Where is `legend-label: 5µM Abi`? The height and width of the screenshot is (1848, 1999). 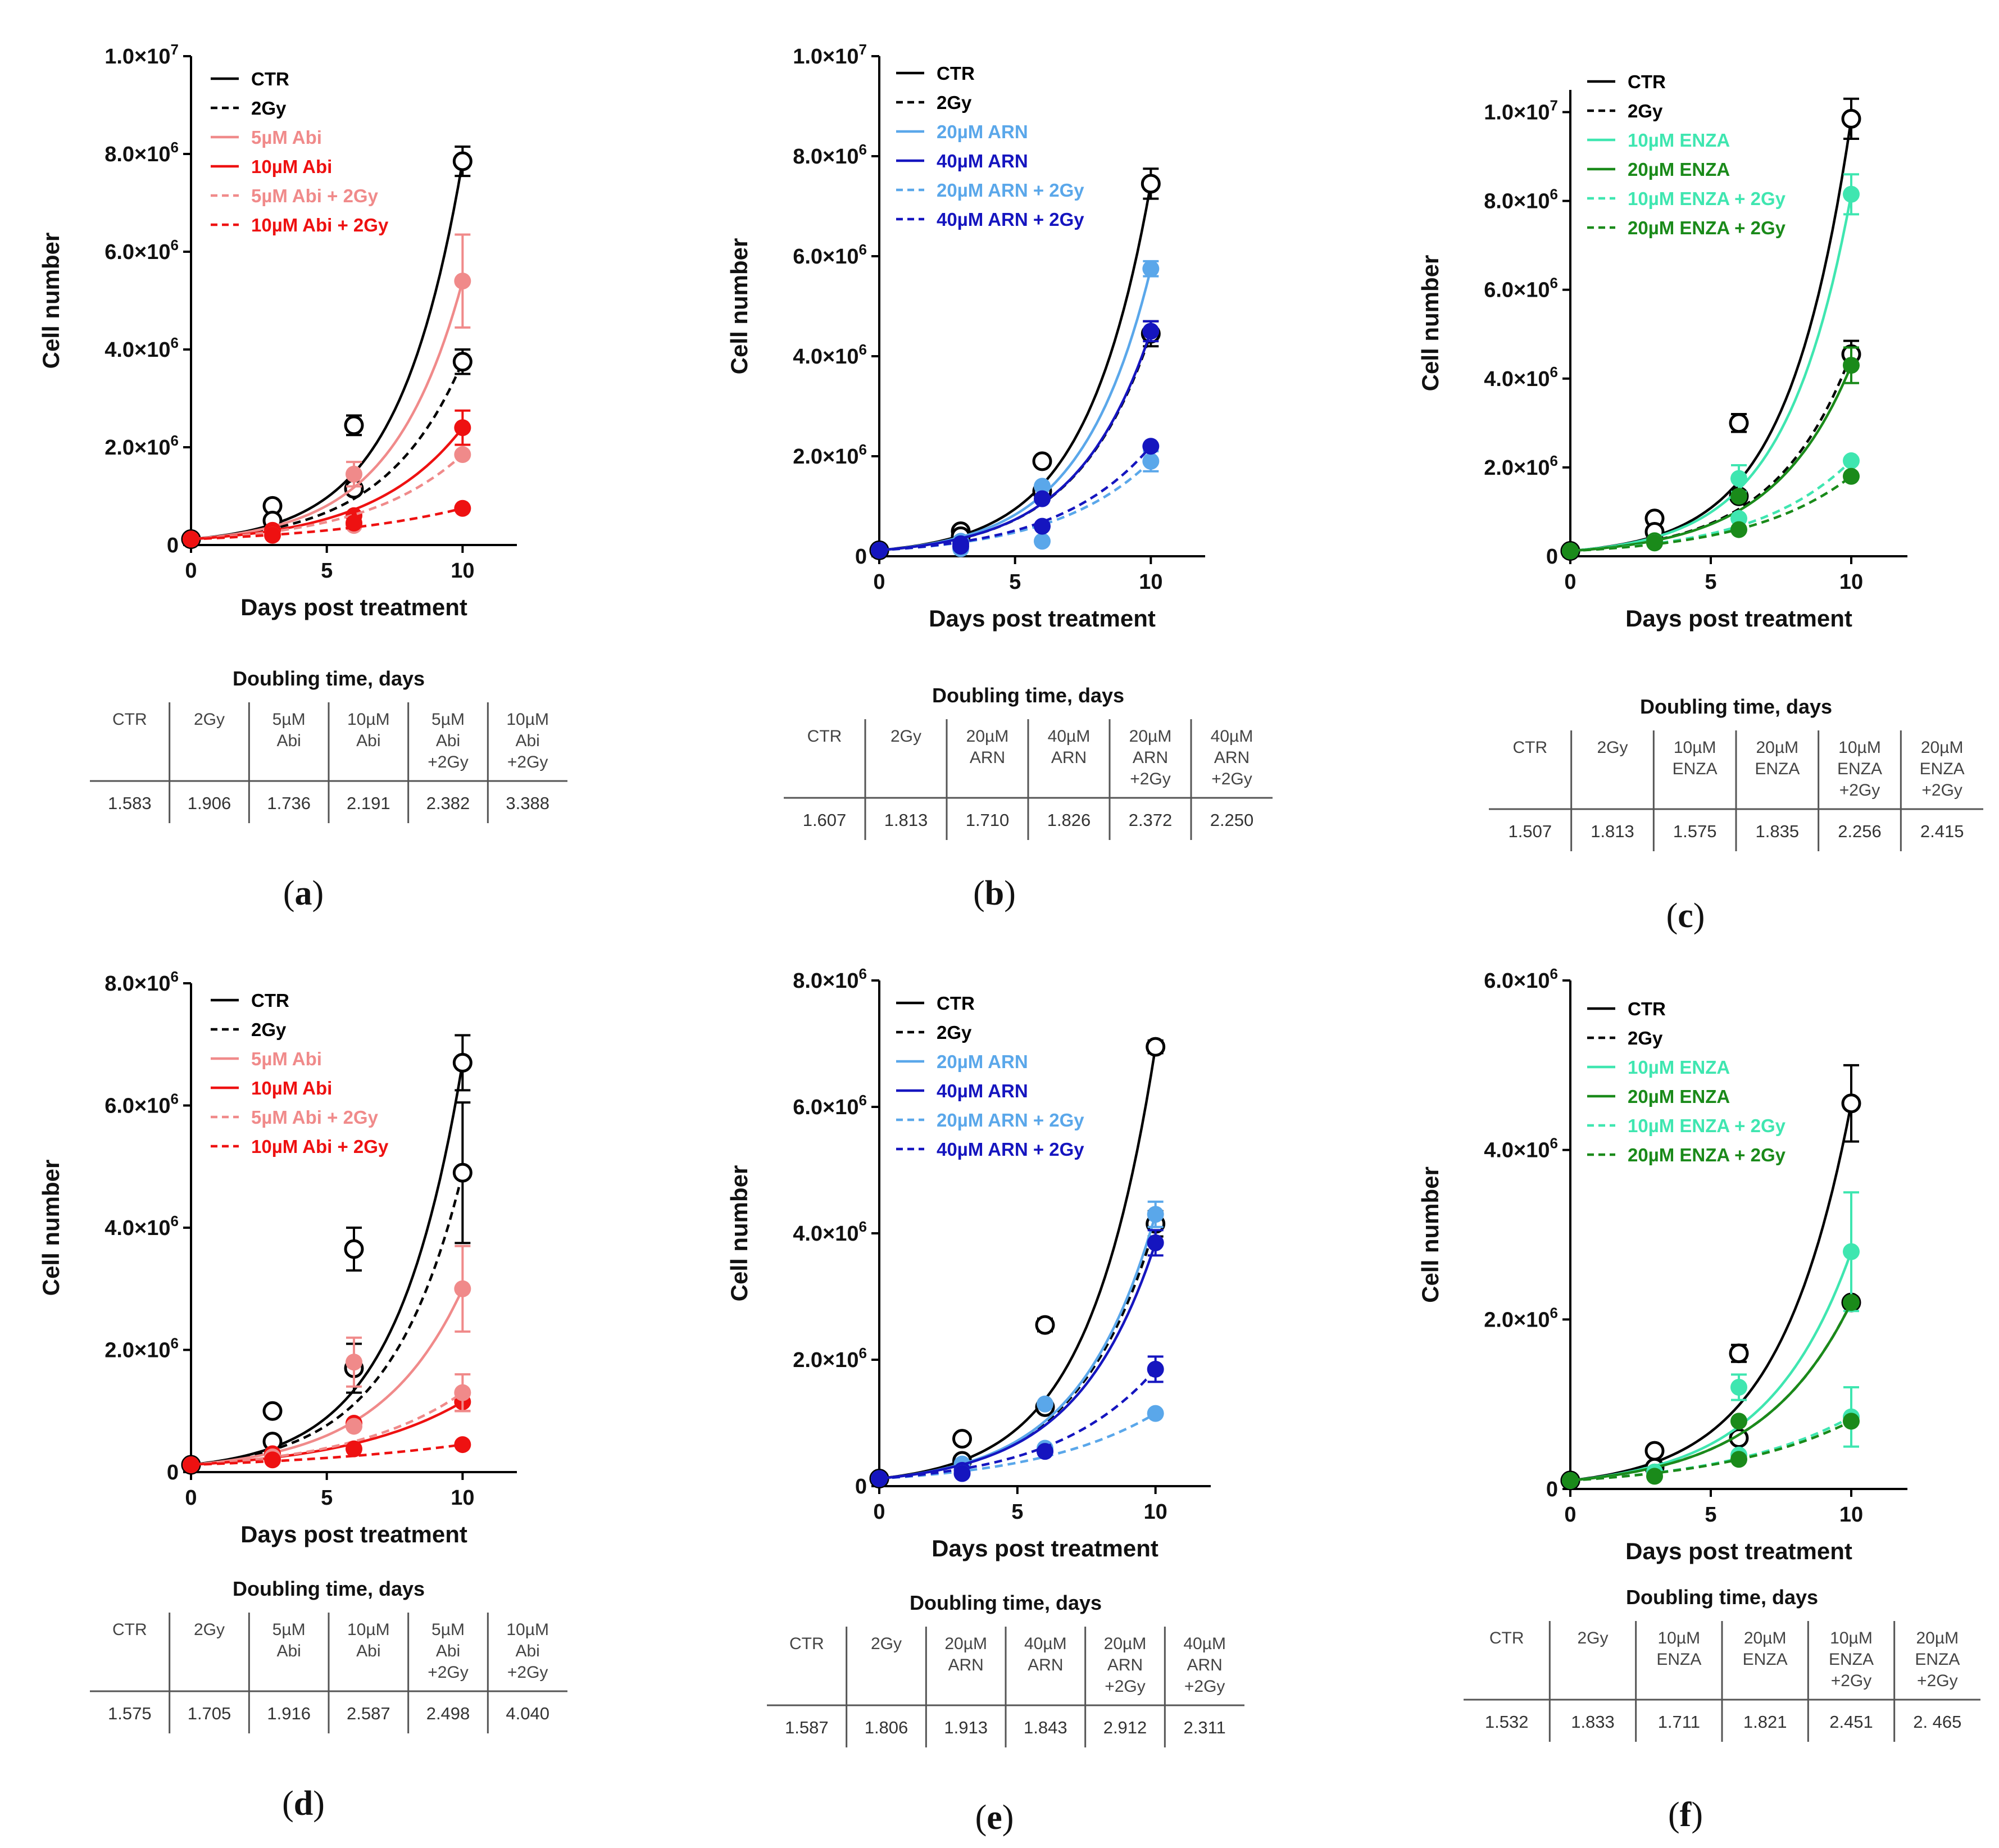 legend-label: 5µM Abi is located at coordinates (287, 137).